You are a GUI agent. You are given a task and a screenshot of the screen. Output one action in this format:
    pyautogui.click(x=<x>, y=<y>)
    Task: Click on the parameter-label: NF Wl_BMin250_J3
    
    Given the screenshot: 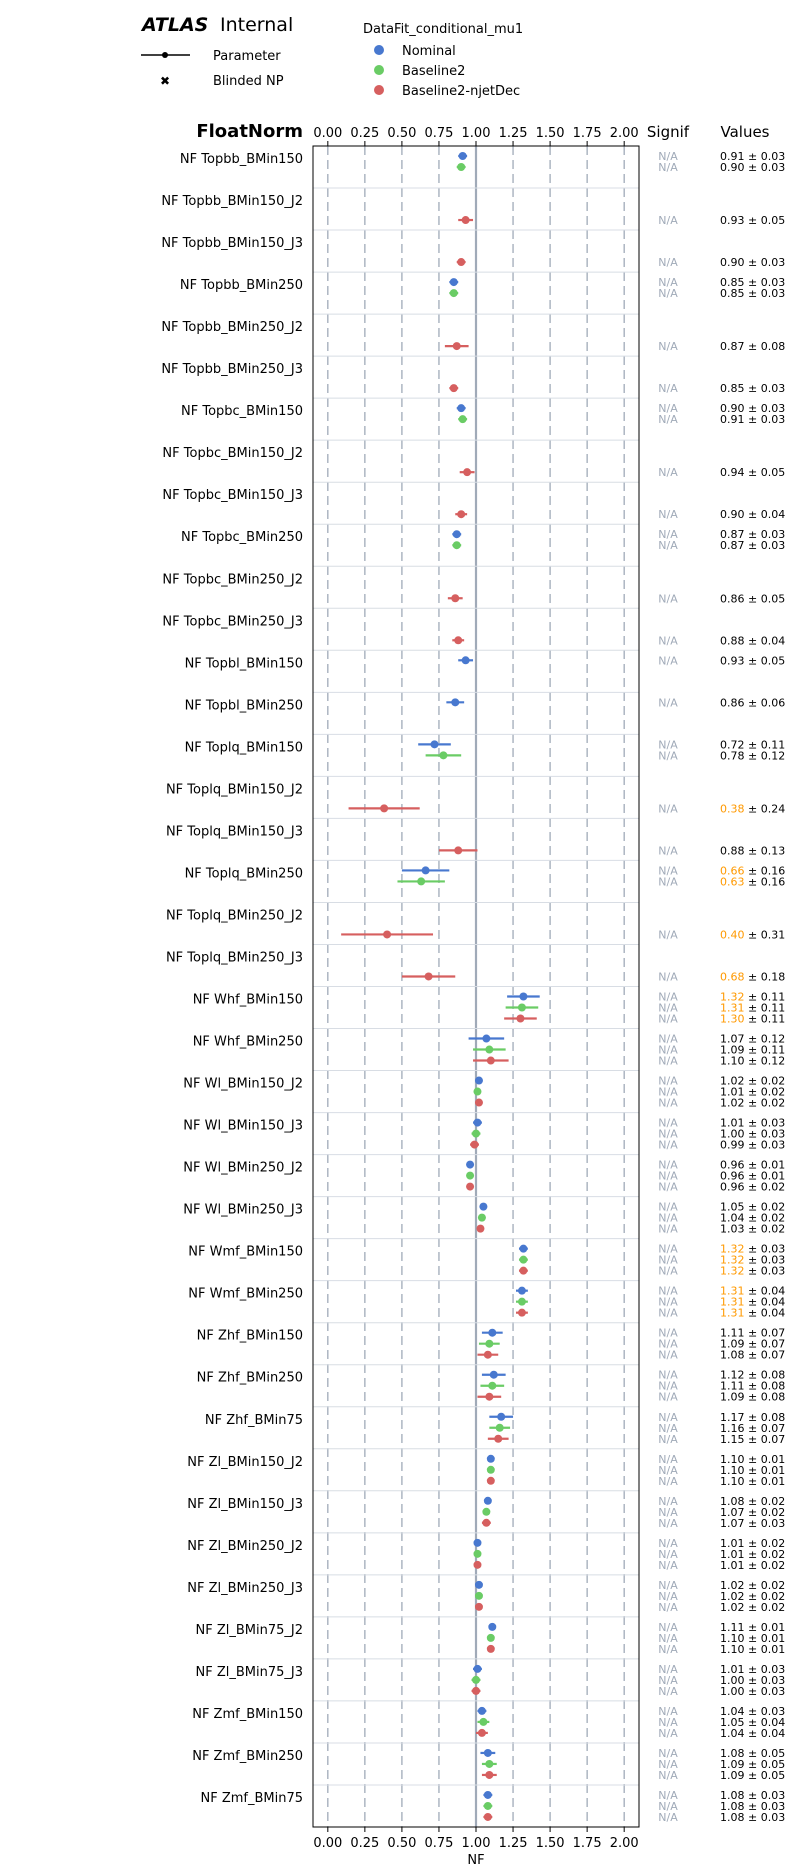 What is the action you would take?
    pyautogui.click(x=243, y=1210)
    